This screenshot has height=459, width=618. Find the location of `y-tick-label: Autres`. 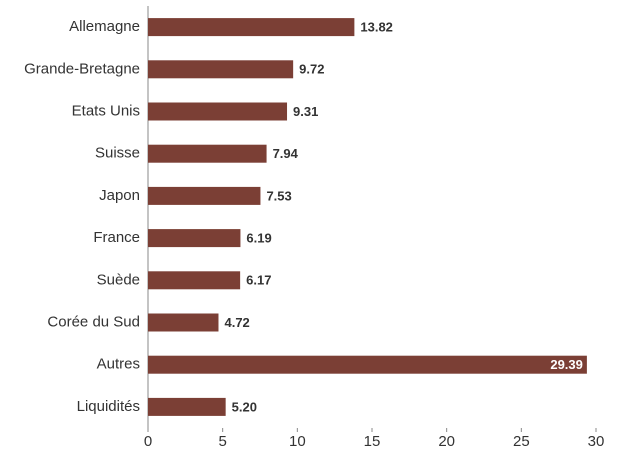

y-tick-label: Autres is located at coordinates (118, 364).